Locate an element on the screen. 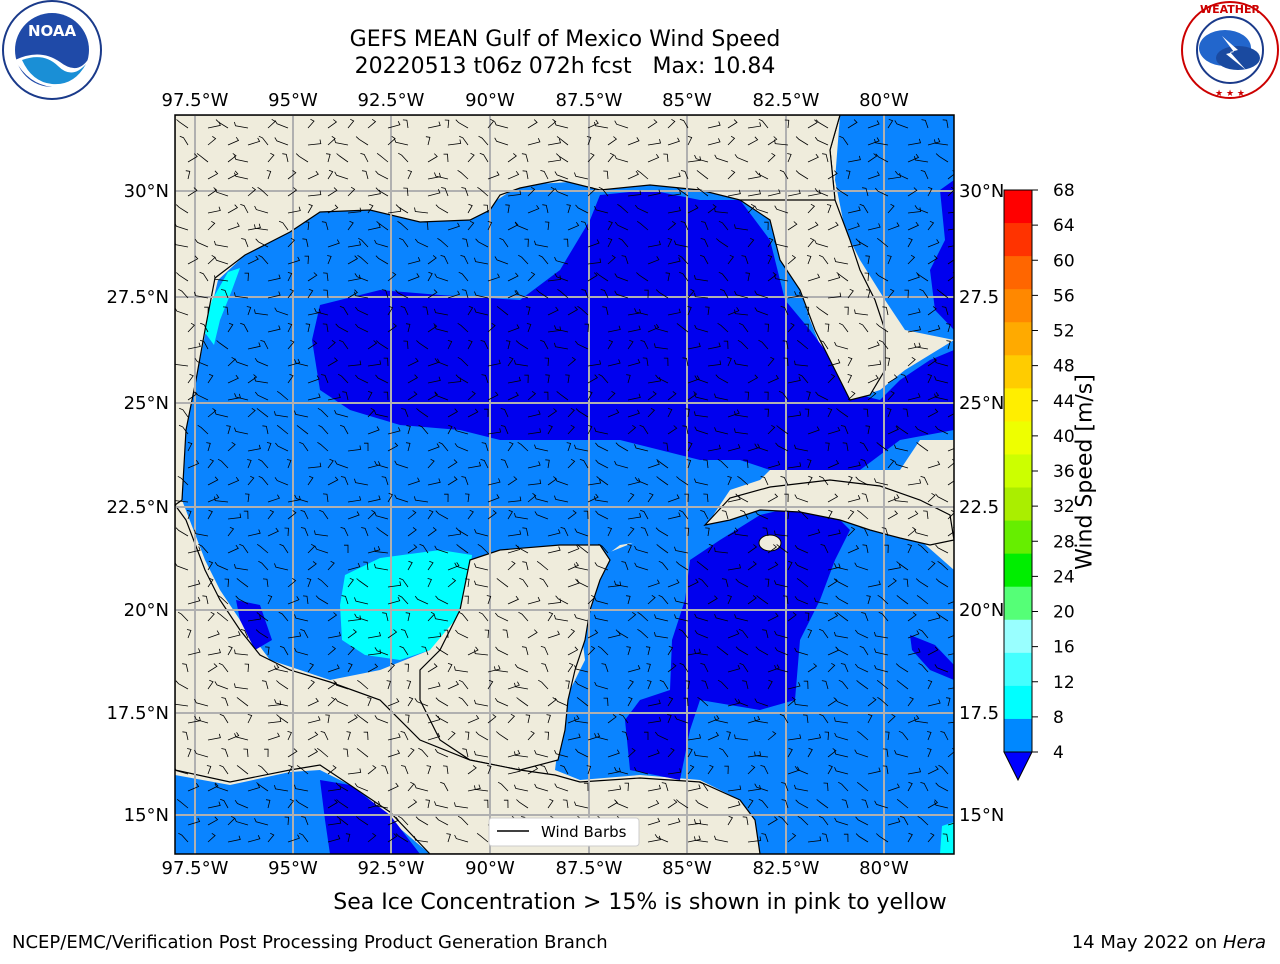 This screenshot has width=1280, height=964. footer-date-text: 14 May 2022 on is located at coordinates (1147, 942).